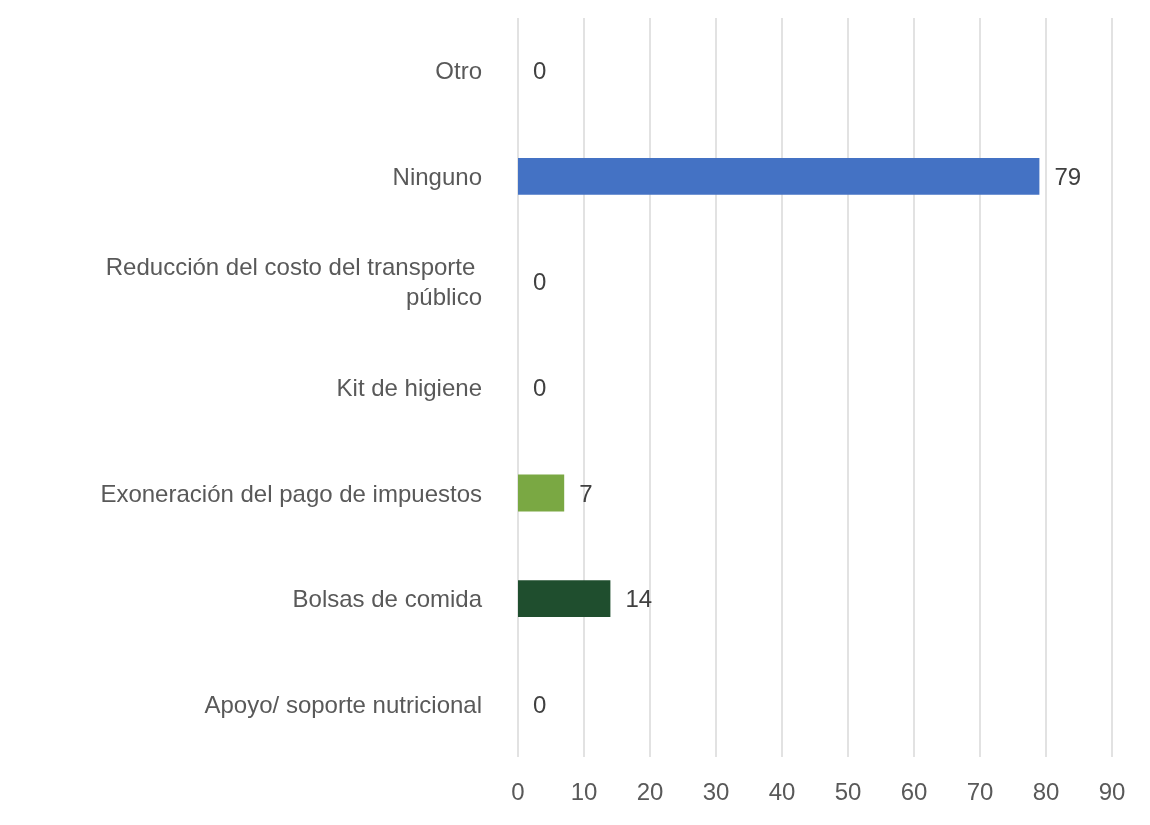 The width and height of the screenshot is (1150, 825). Describe the element at coordinates (458, 71) in the screenshot. I see `y-tick-label: Otro` at that location.